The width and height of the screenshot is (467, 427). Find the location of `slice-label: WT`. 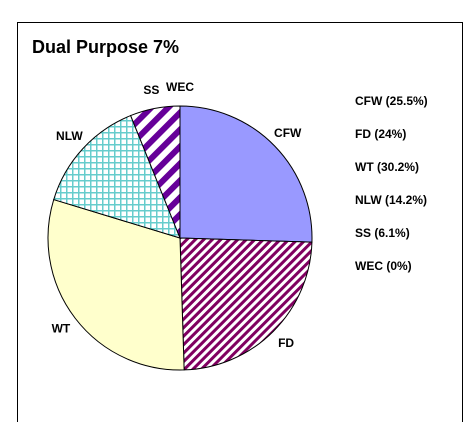

slice-label: WT is located at coordinates (61, 328).